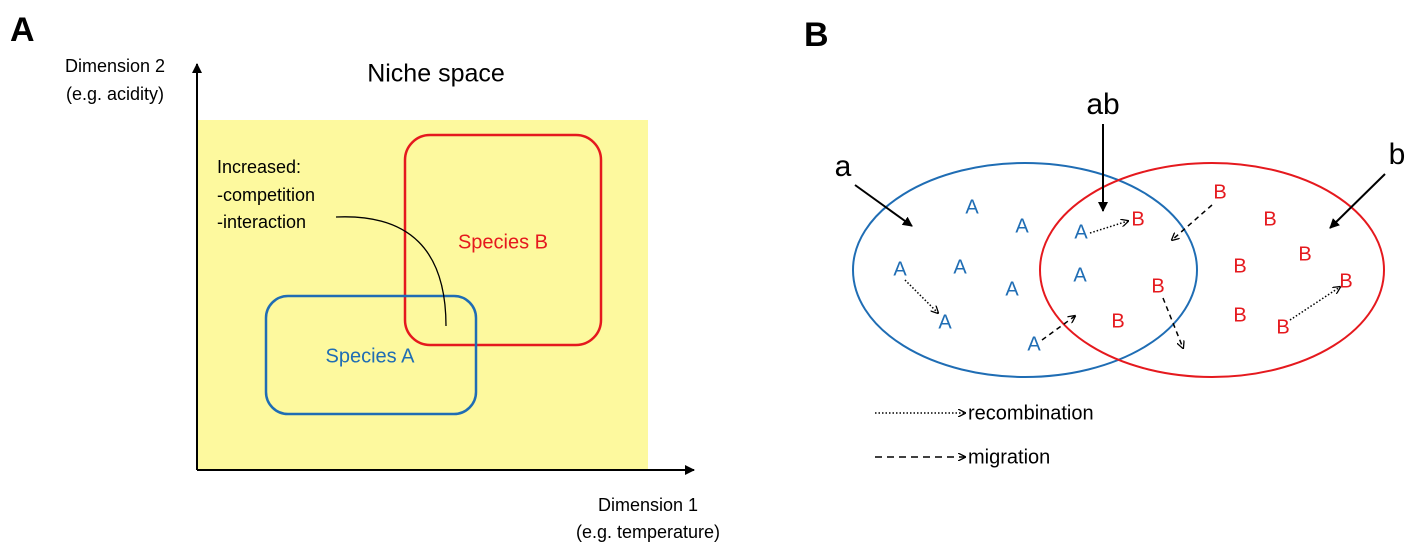 This screenshot has width=1423, height=546. Describe the element at coordinates (1031, 413) in the screenshot. I see `legend-label: recombination` at that location.